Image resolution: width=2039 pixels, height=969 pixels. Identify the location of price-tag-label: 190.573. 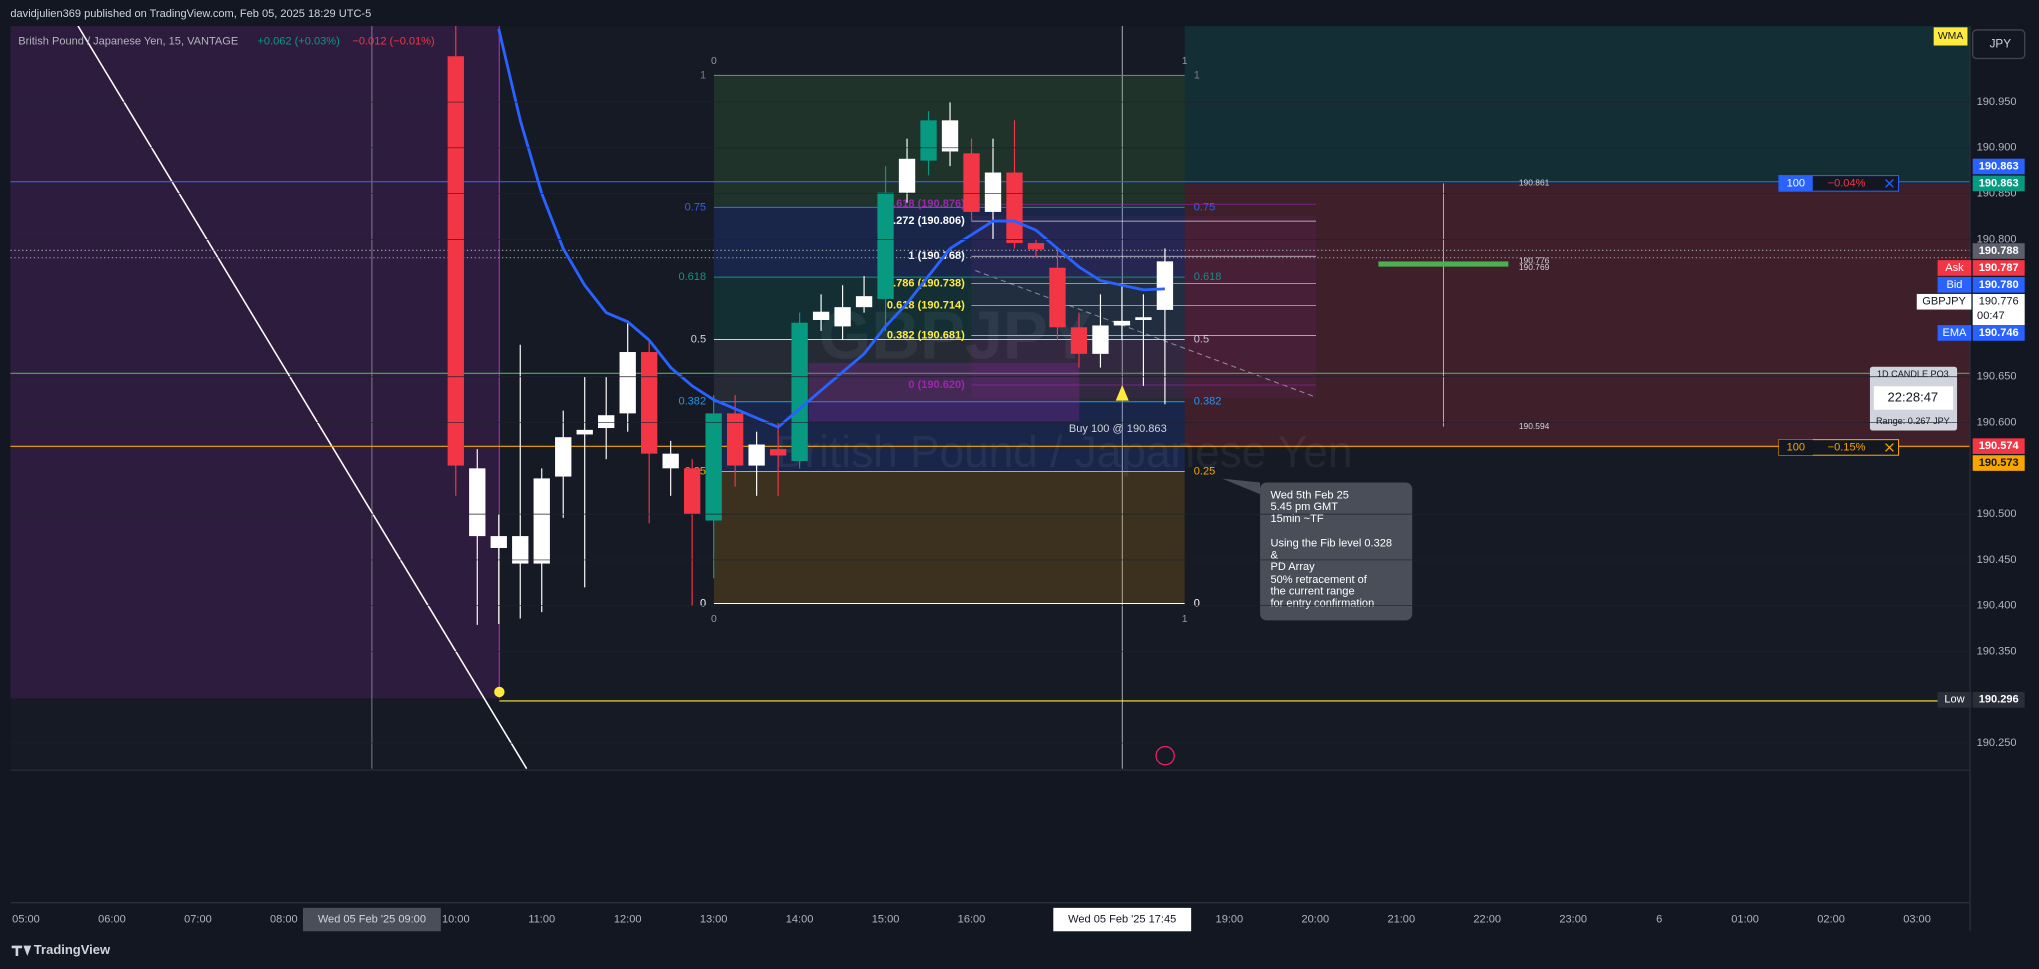
(1999, 463).